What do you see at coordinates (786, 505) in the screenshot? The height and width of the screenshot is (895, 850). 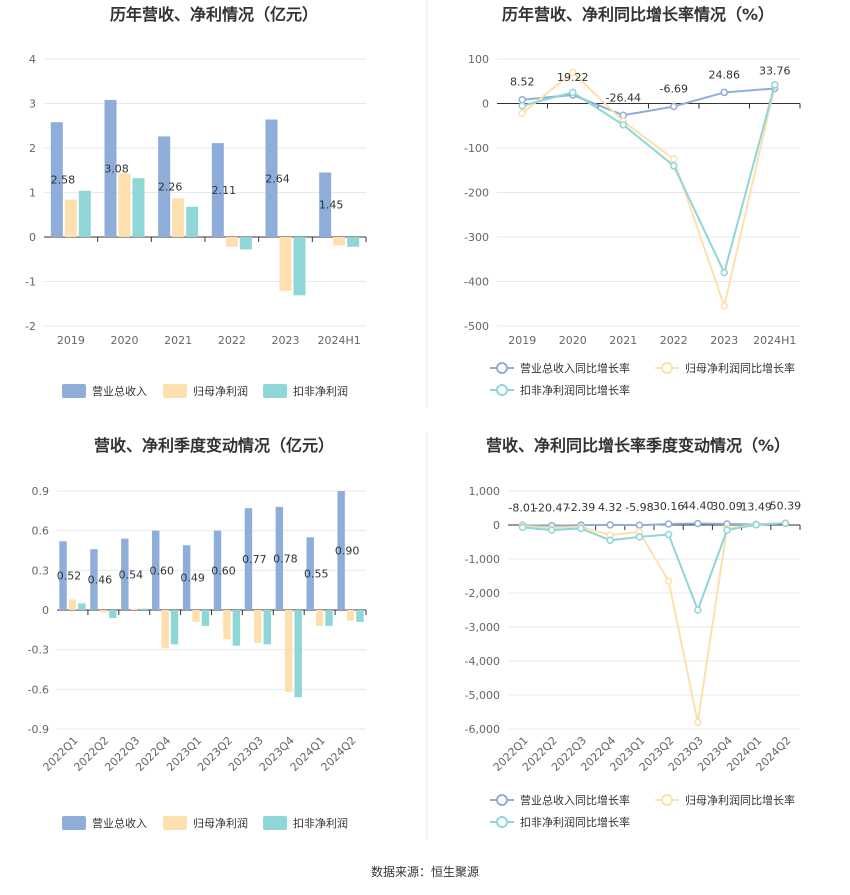 I see `data-label: 50.39` at bounding box center [786, 505].